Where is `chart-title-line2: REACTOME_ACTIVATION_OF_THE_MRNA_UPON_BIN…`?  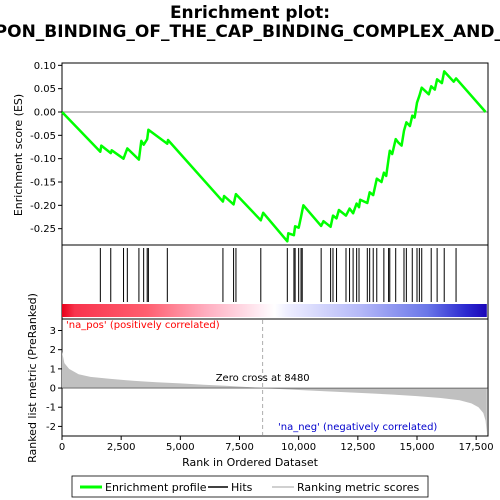
chart-title-line2: REACTOME_ACTIVATION_OF_THE_MRNA_UPON_BIN… is located at coordinates (250, 32).